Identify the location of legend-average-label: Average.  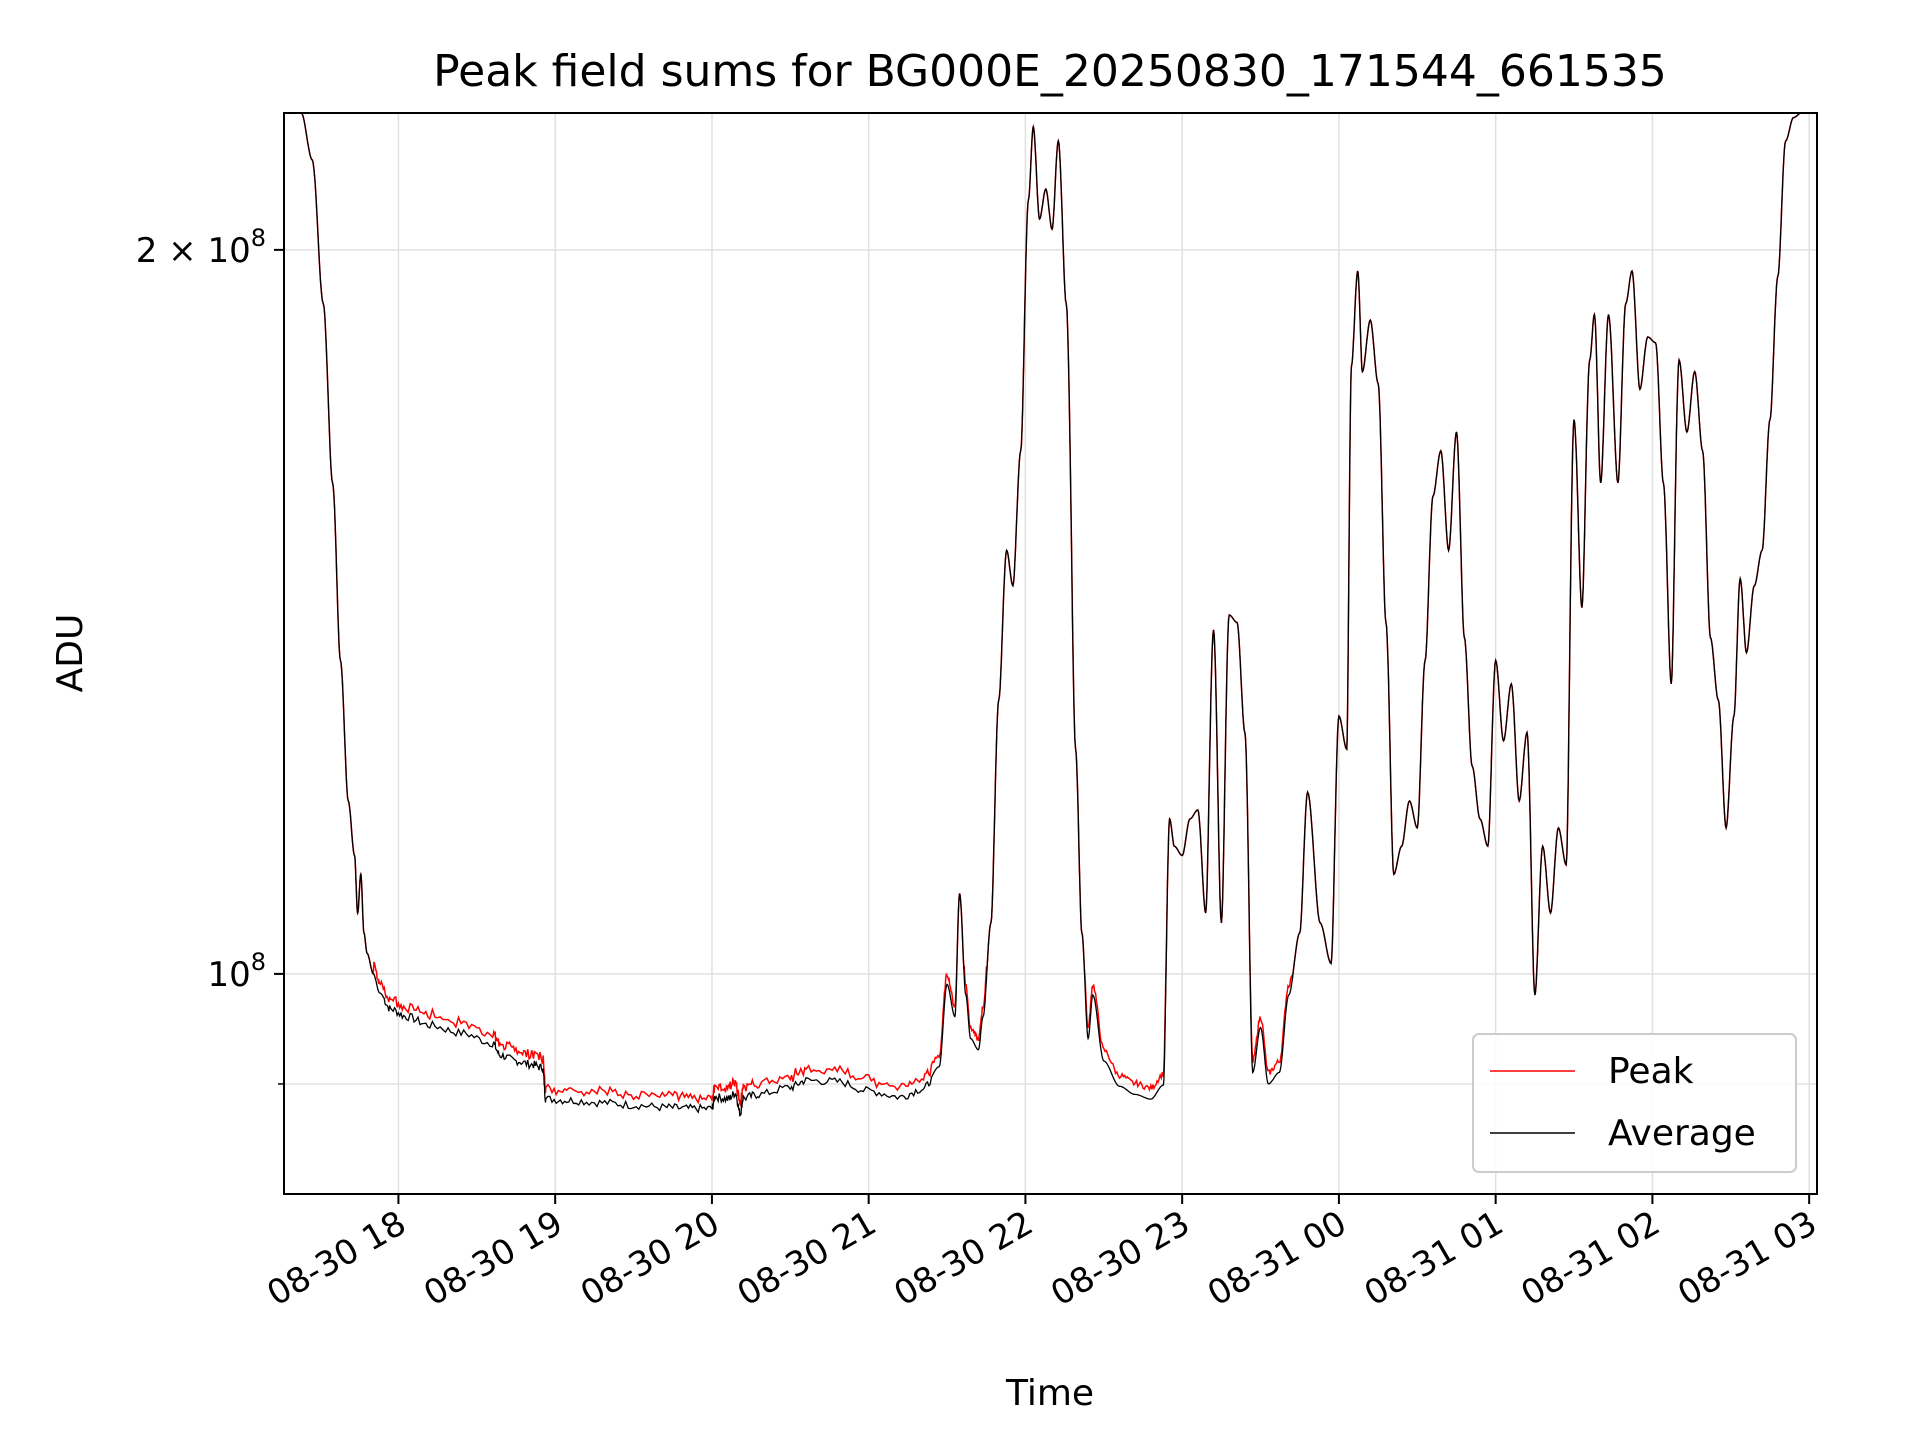
(1682, 1133).